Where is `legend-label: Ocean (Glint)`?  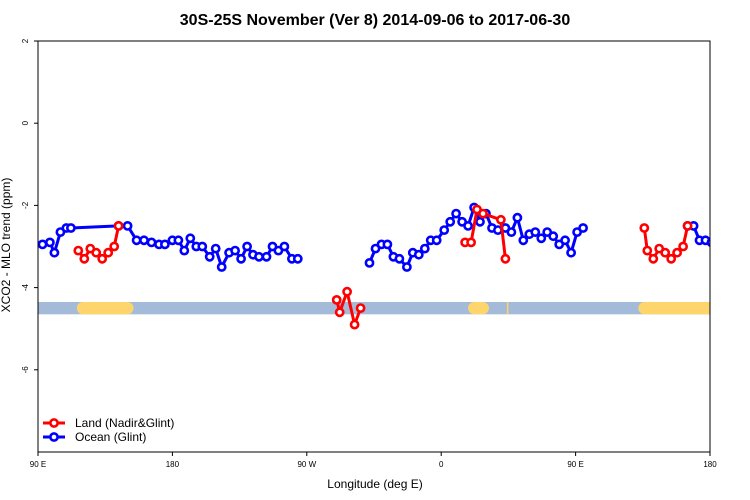
legend-label: Ocean (Glint) is located at coordinates (110, 437).